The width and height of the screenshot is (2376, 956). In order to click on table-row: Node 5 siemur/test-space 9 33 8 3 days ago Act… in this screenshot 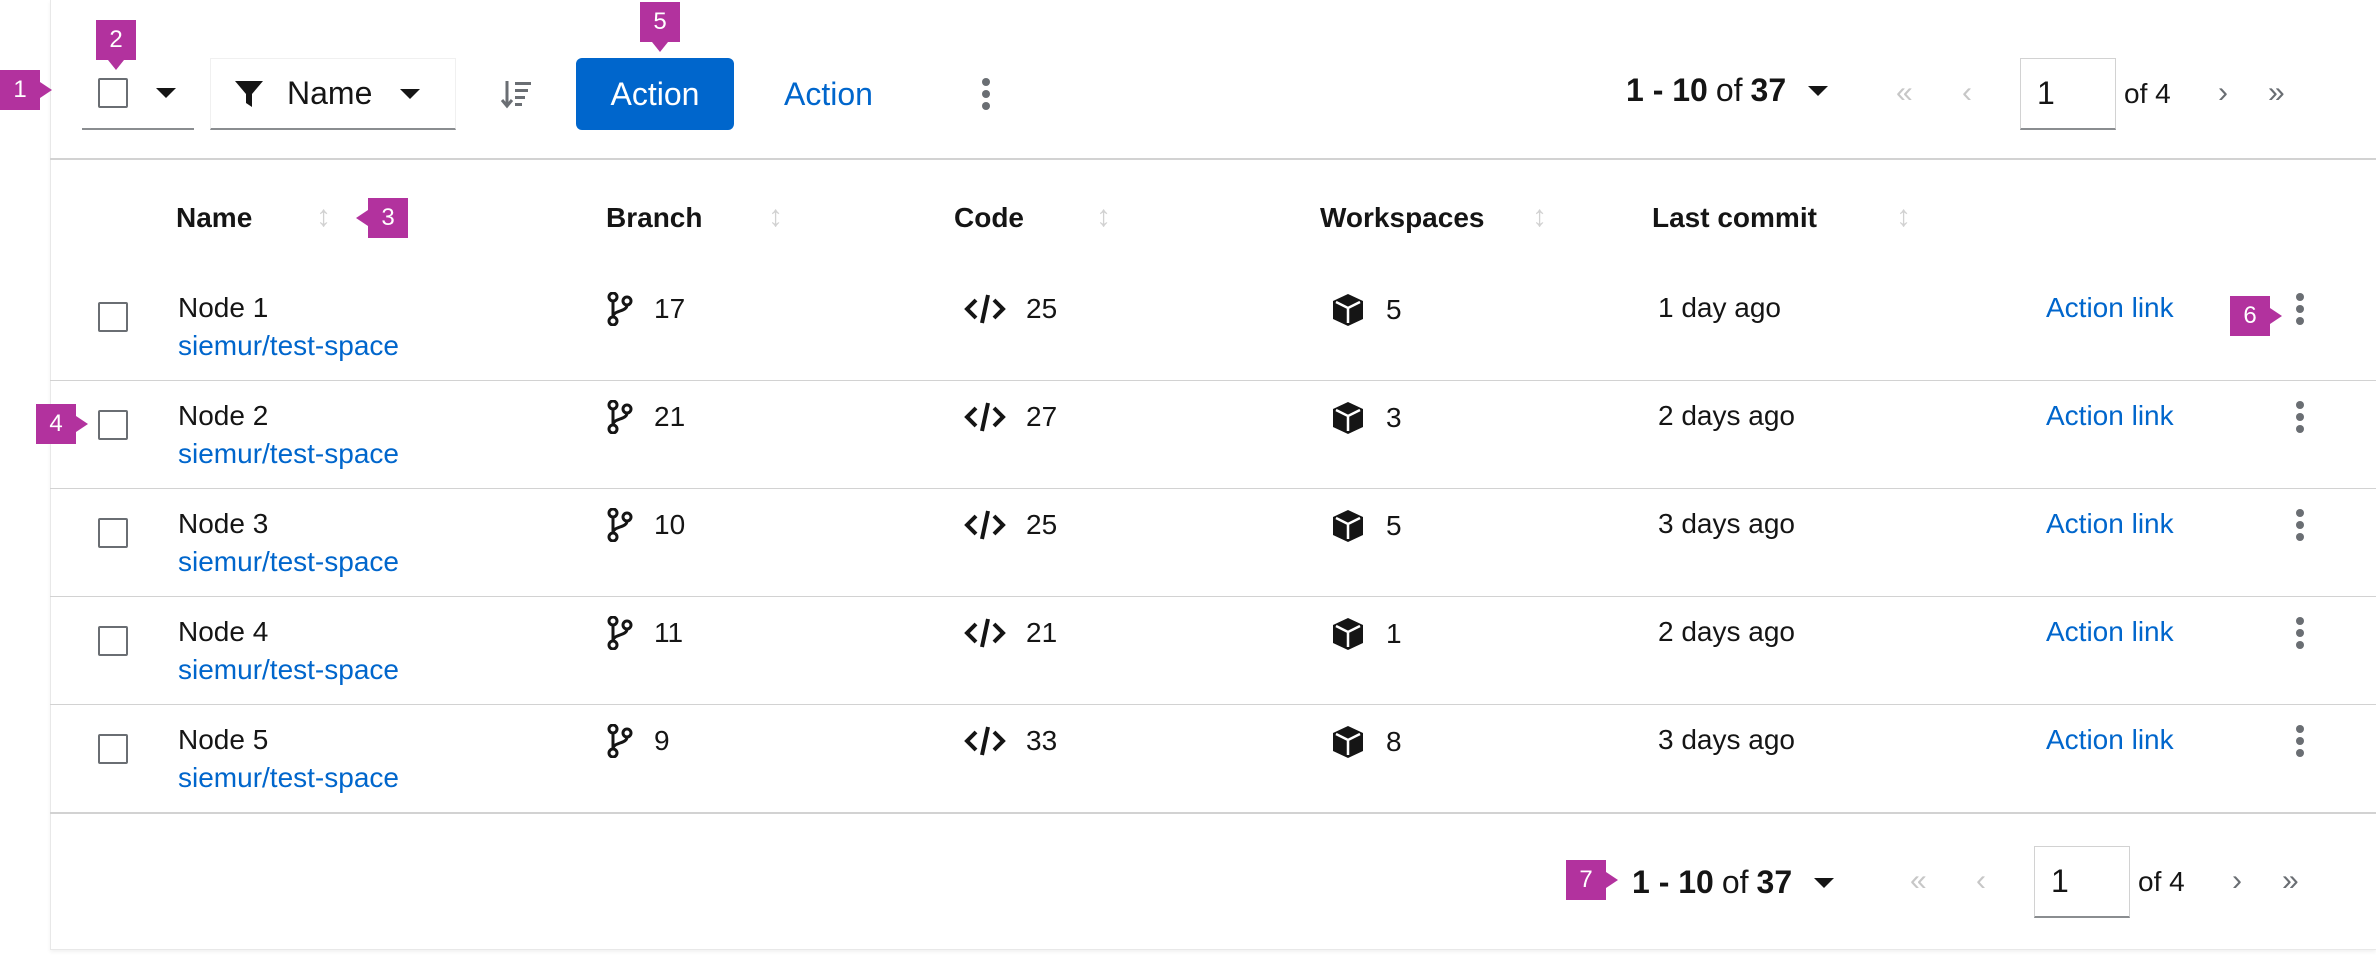, I will do `click(1213, 758)`.